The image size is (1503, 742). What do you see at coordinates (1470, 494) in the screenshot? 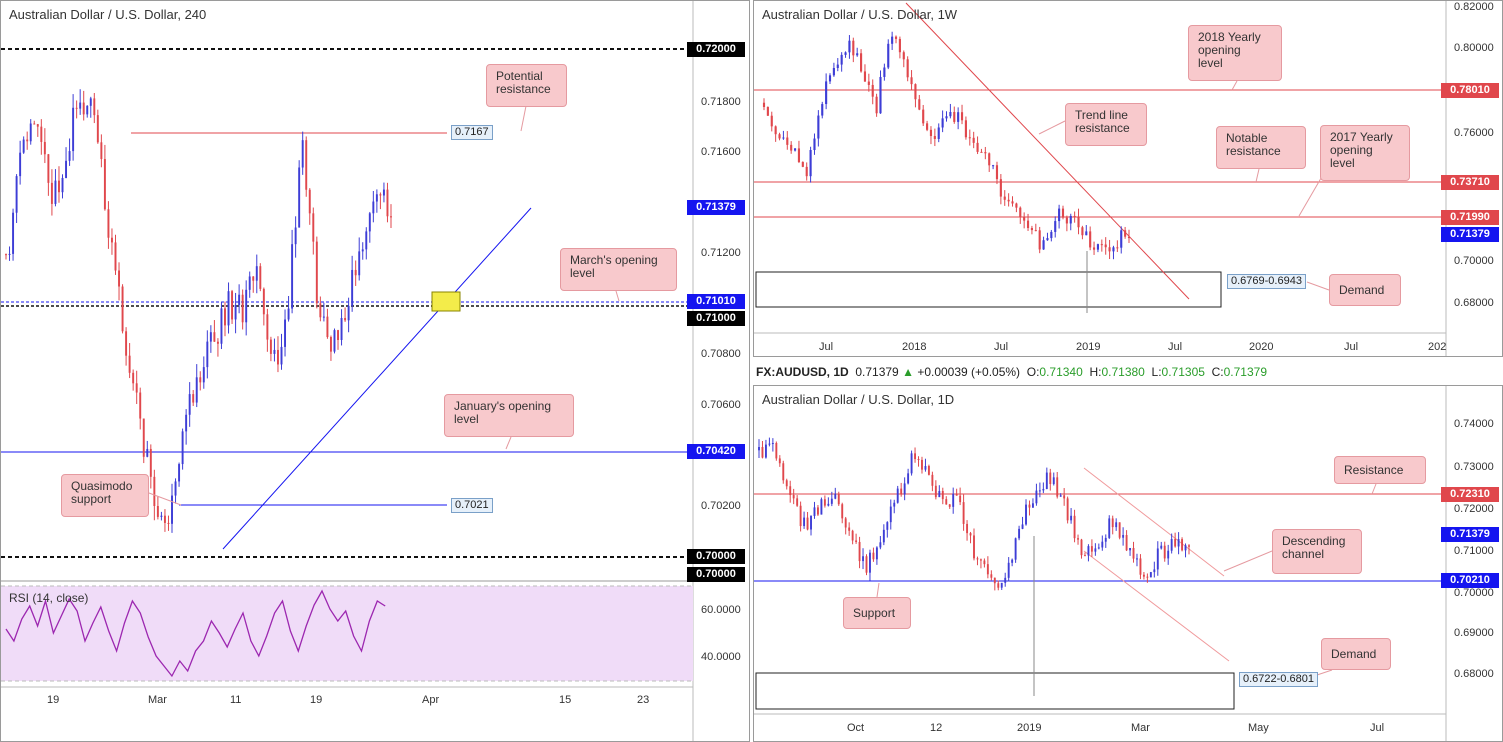
I see `price-tag-72310: 0.72310` at bounding box center [1470, 494].